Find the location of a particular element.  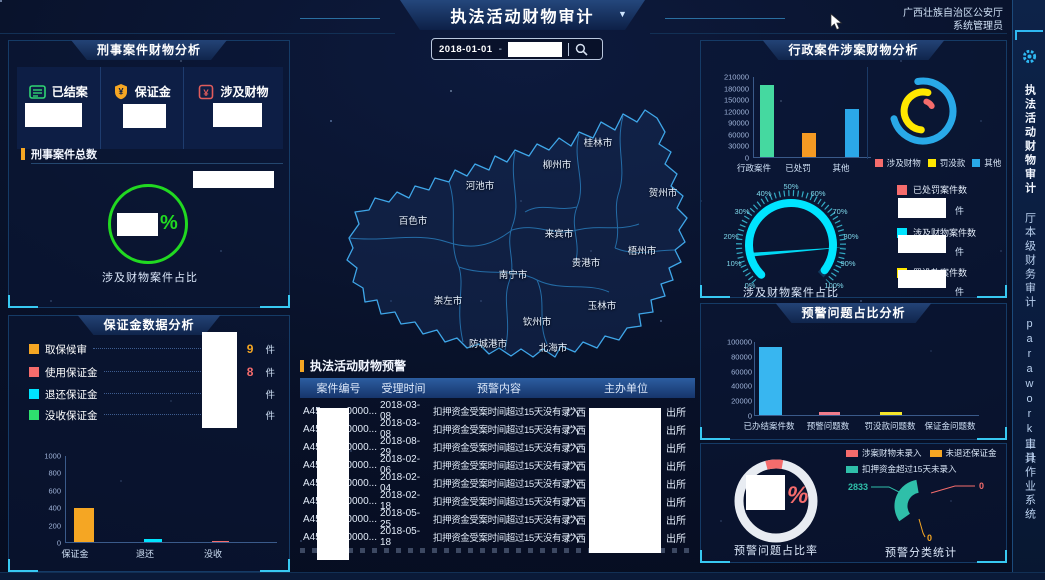

panel-admin-title: 行政案件涉案财物分析 is located at coordinates (853, 50).